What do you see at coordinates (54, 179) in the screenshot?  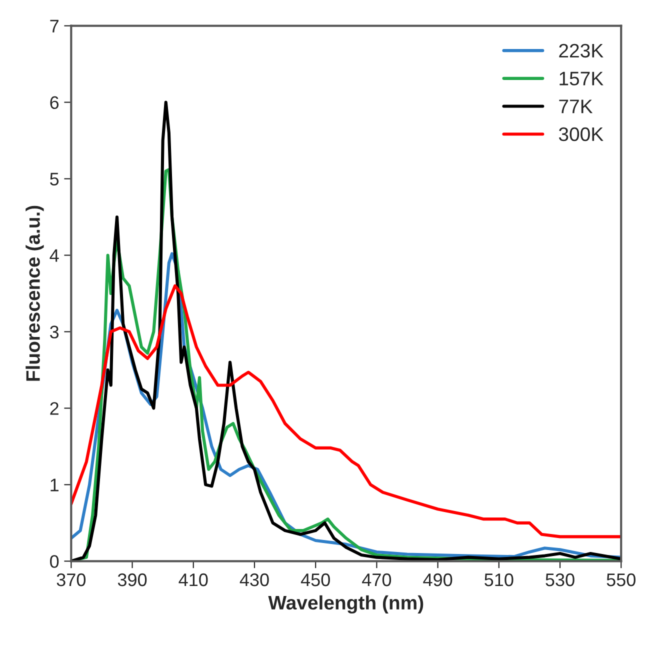 I see `y-tick-label: 5` at bounding box center [54, 179].